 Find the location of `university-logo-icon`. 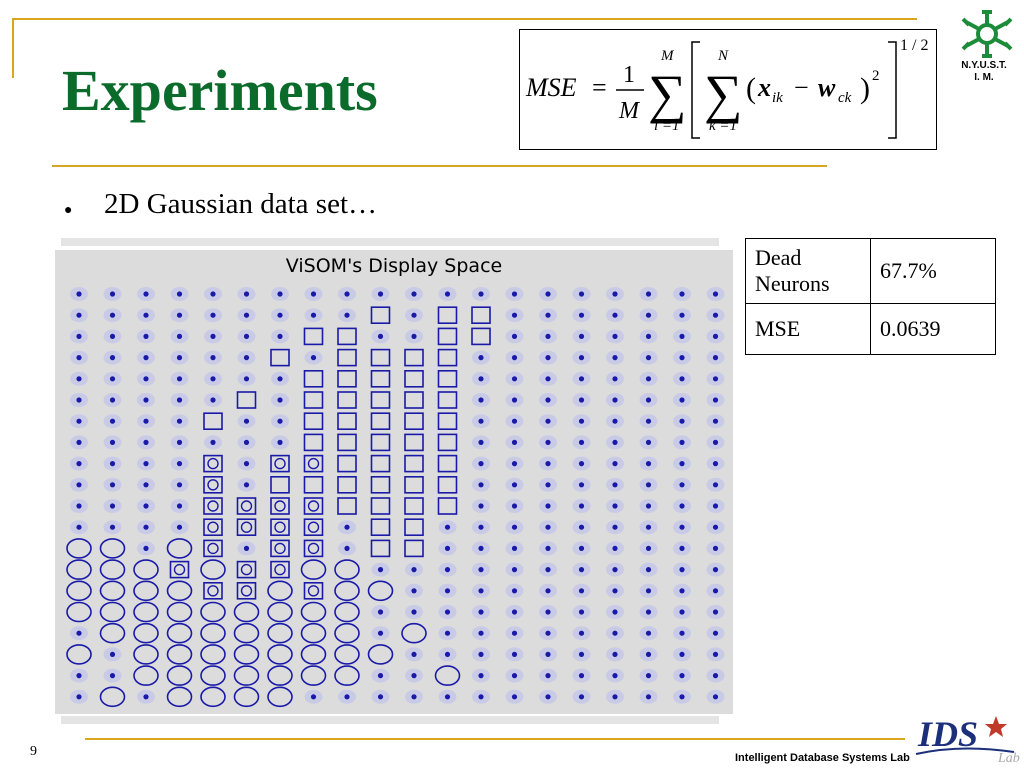

university-logo-icon is located at coordinates (987, 34).